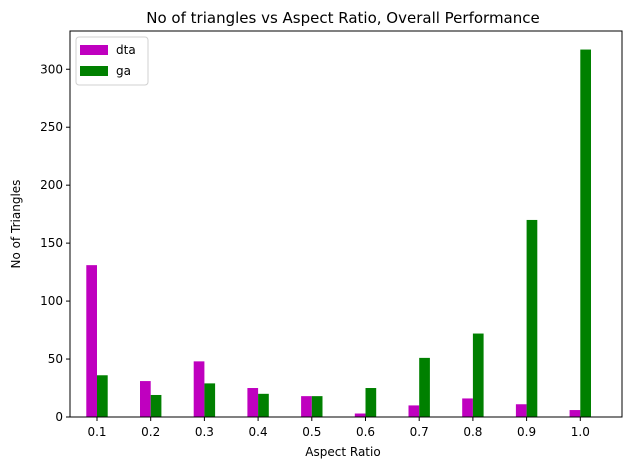  I want to click on y-tick-label: 150, so click(51, 243).